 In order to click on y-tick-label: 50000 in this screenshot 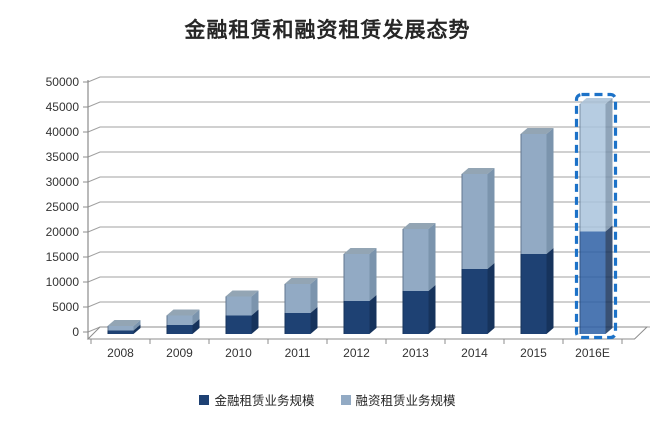, I will do `click(63, 82)`.